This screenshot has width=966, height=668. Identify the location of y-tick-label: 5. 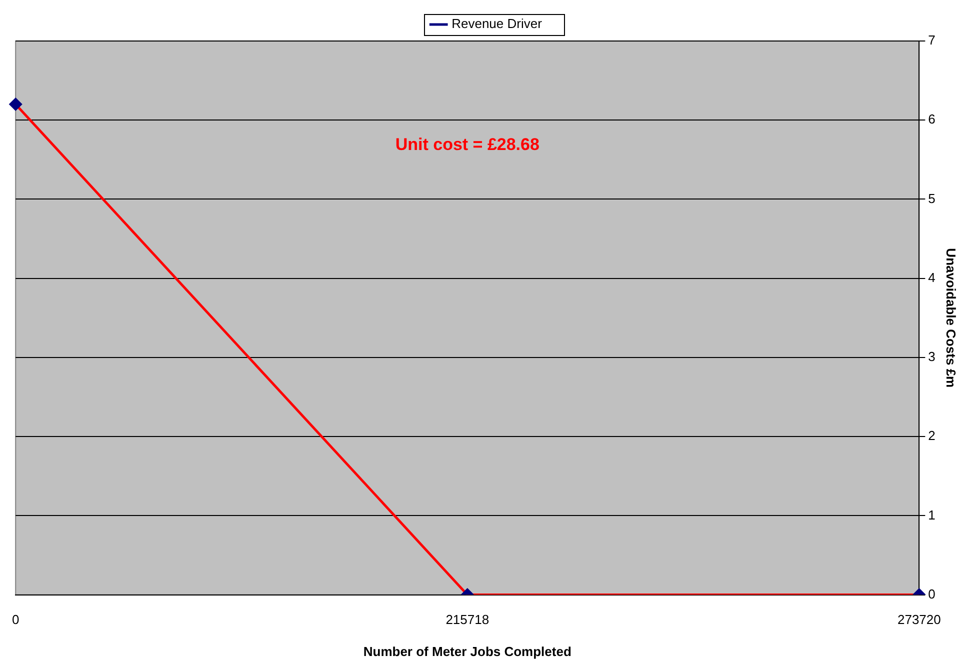
(932, 198).